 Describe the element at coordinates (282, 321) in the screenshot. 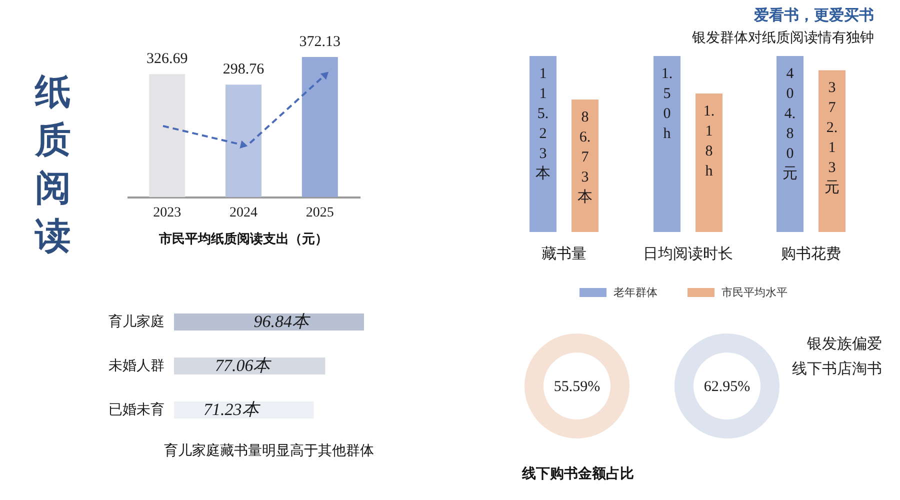

I see `data-label: 96.84本` at that location.